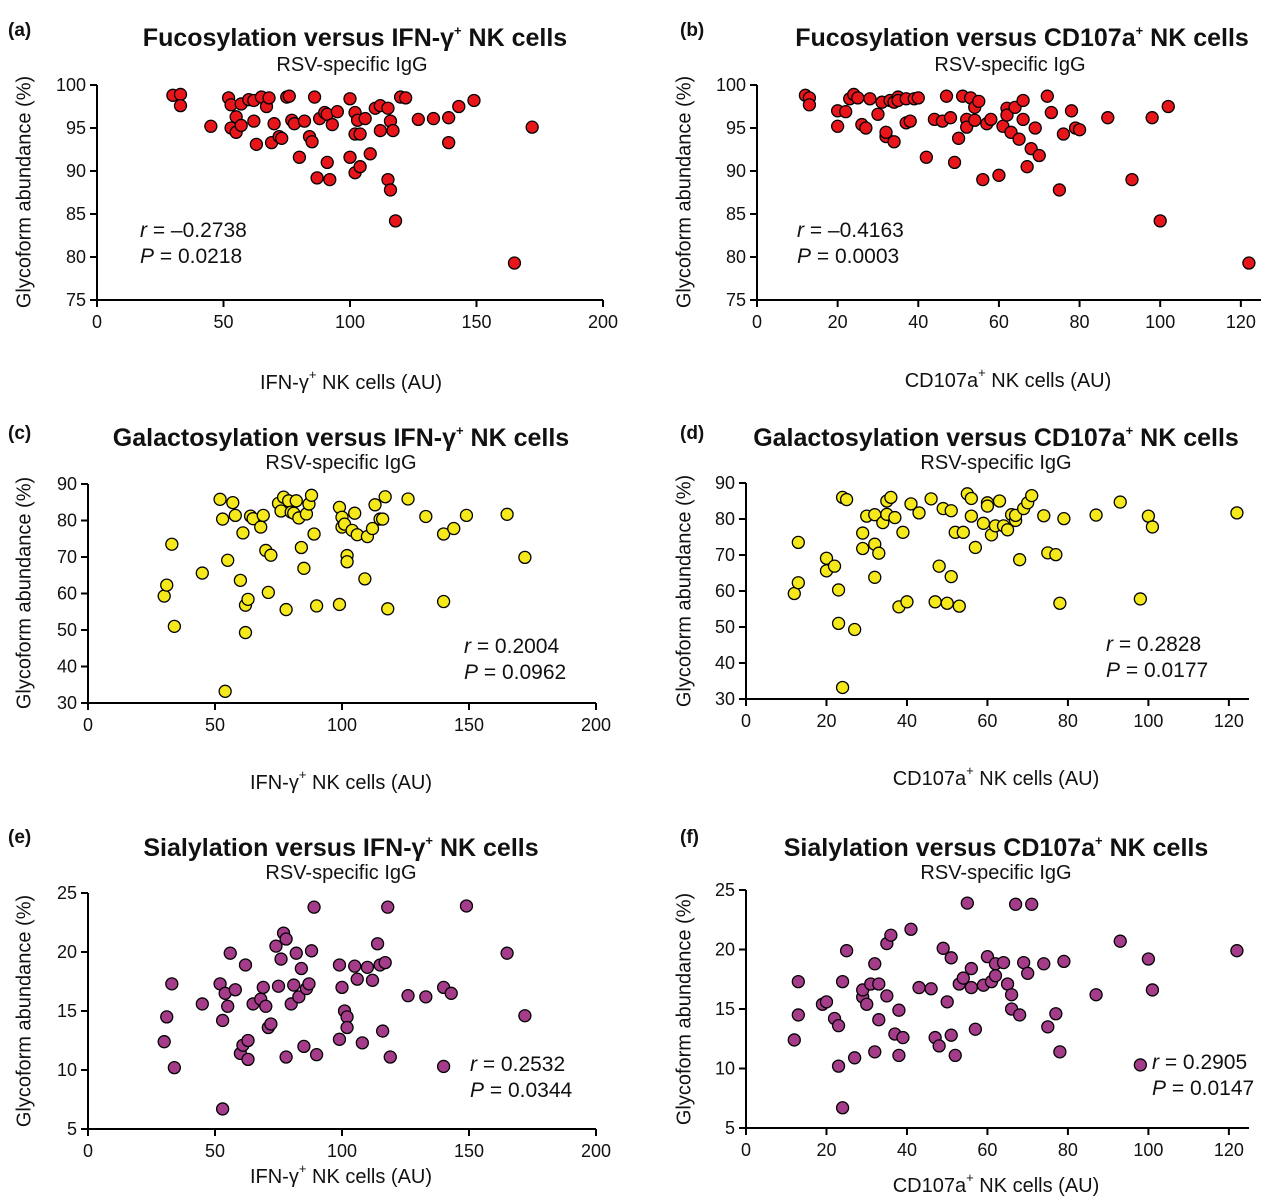 This screenshot has width=1280, height=1198. I want to click on chart-title: Fucosylation versus IFN-γ+ NK cells, so click(355, 38).